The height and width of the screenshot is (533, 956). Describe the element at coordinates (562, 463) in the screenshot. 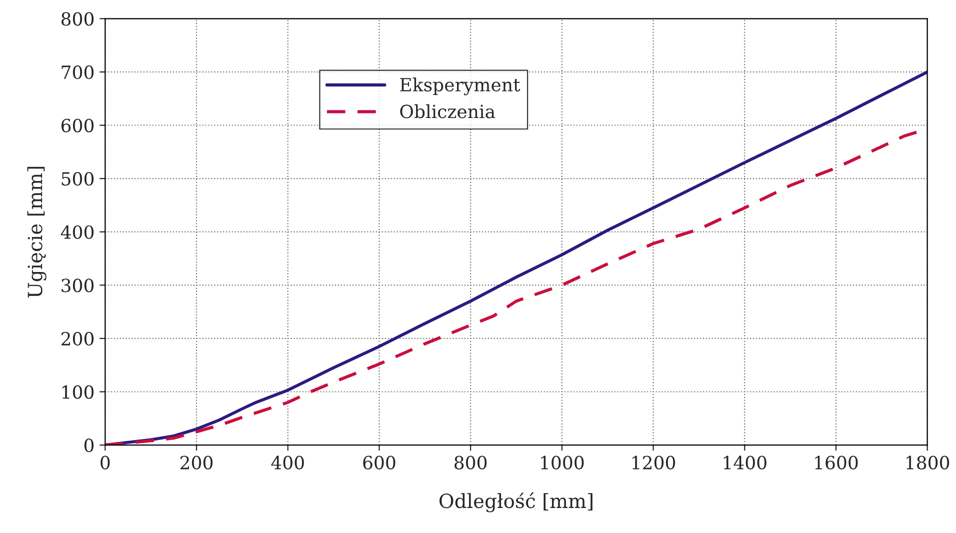

I see `x-tick-label: 1000` at that location.